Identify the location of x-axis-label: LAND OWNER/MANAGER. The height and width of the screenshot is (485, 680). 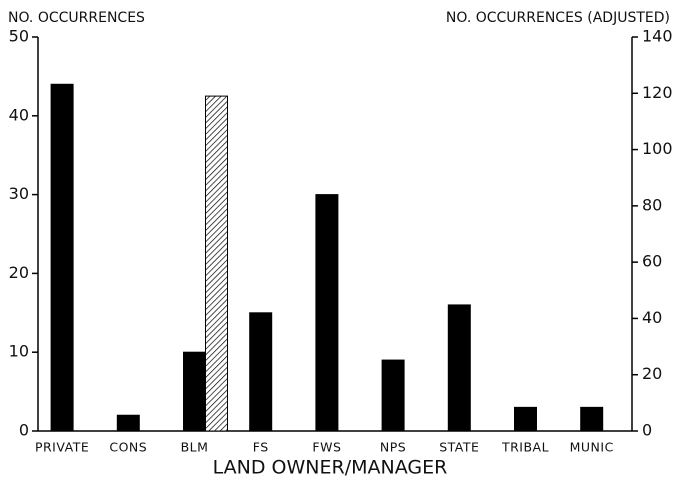
(330, 468).